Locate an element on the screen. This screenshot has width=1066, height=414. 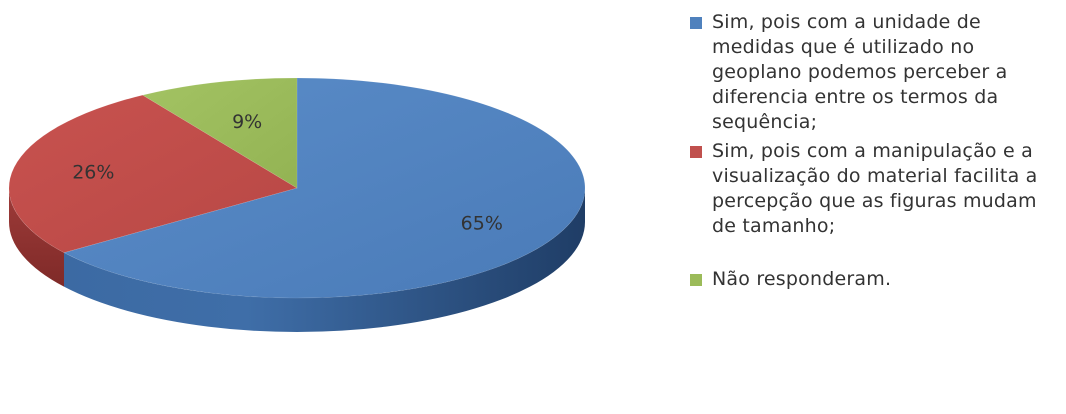
data-label-1: 26% is located at coordinates (93, 173).